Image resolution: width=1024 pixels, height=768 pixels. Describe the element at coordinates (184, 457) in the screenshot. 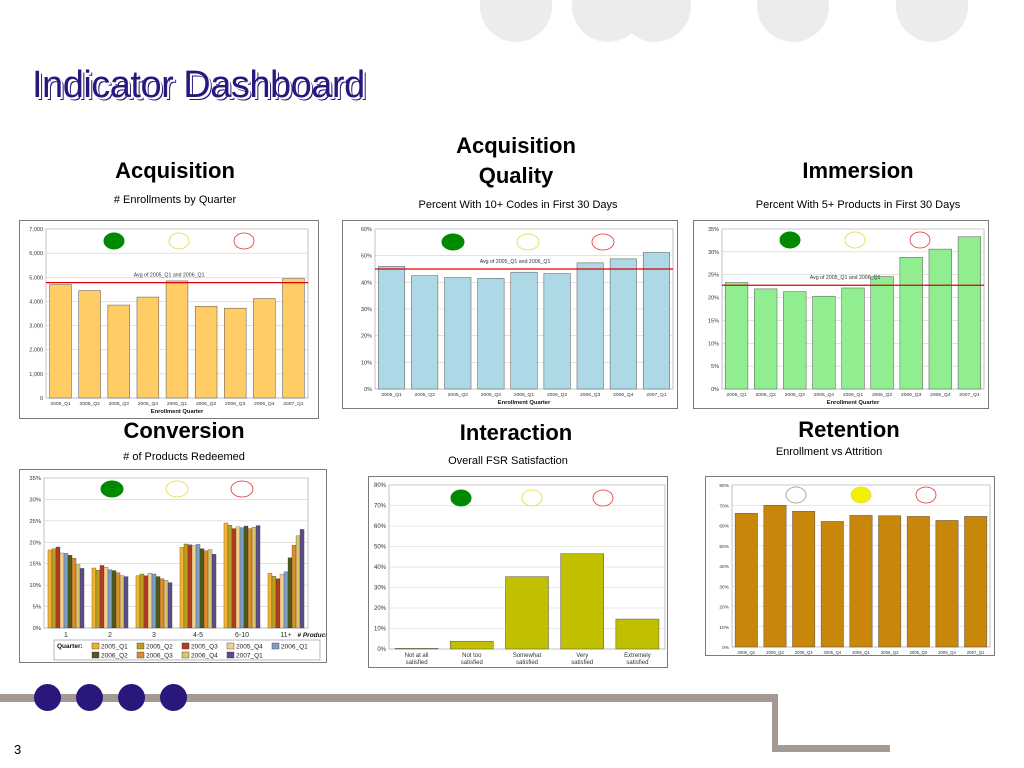

I see `conversion-subtitle: # of Products Redeemed` at that location.